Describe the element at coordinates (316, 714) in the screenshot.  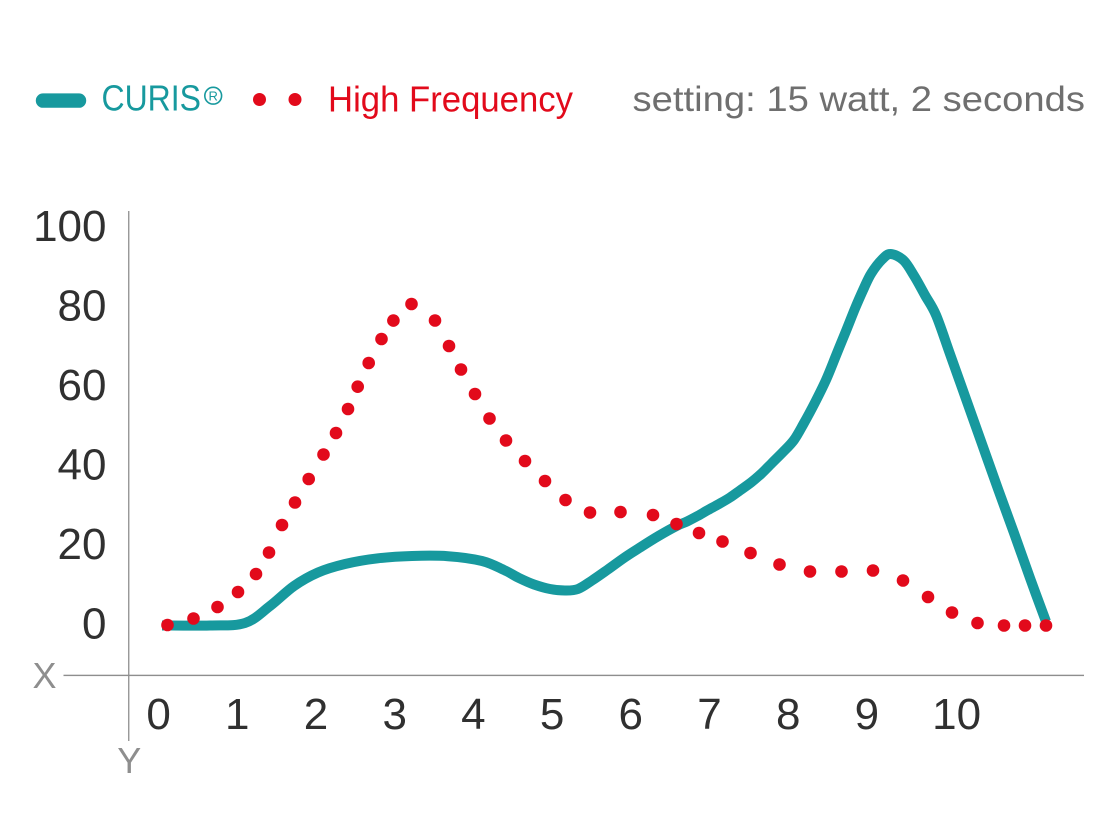
I see `svg-text: 2` at that location.